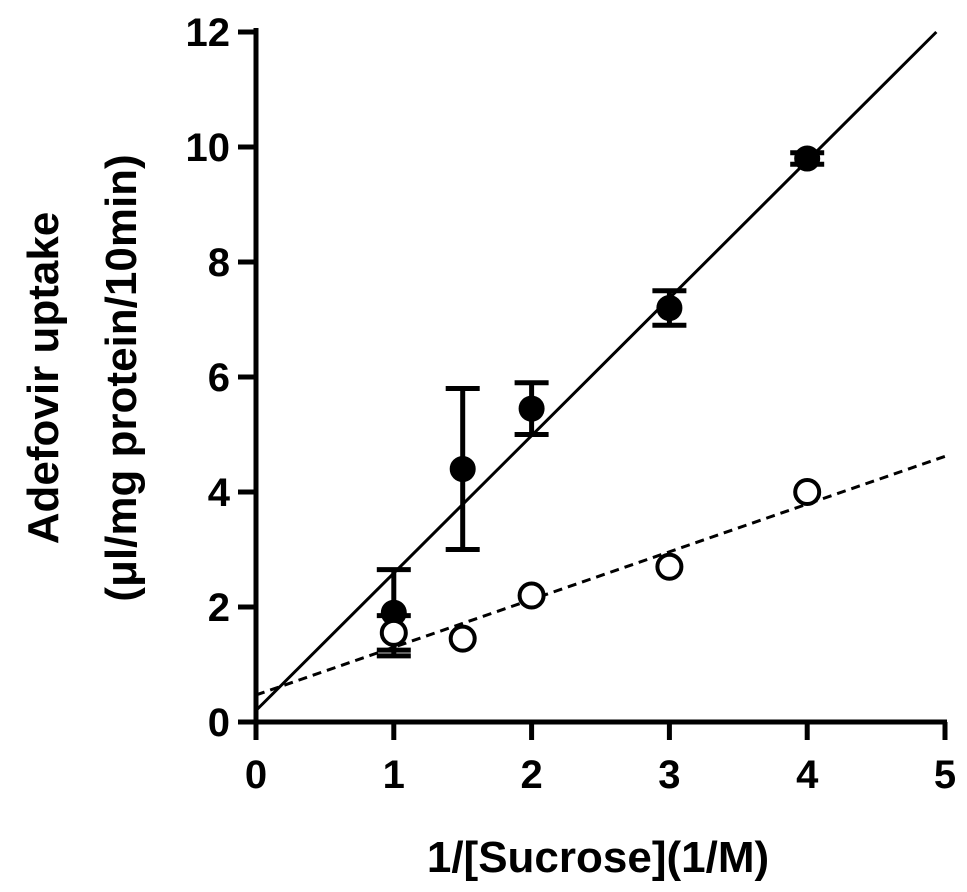 The height and width of the screenshot is (892, 967). What do you see at coordinates (669, 775) in the screenshot?
I see `x-tick-label: 3` at bounding box center [669, 775].